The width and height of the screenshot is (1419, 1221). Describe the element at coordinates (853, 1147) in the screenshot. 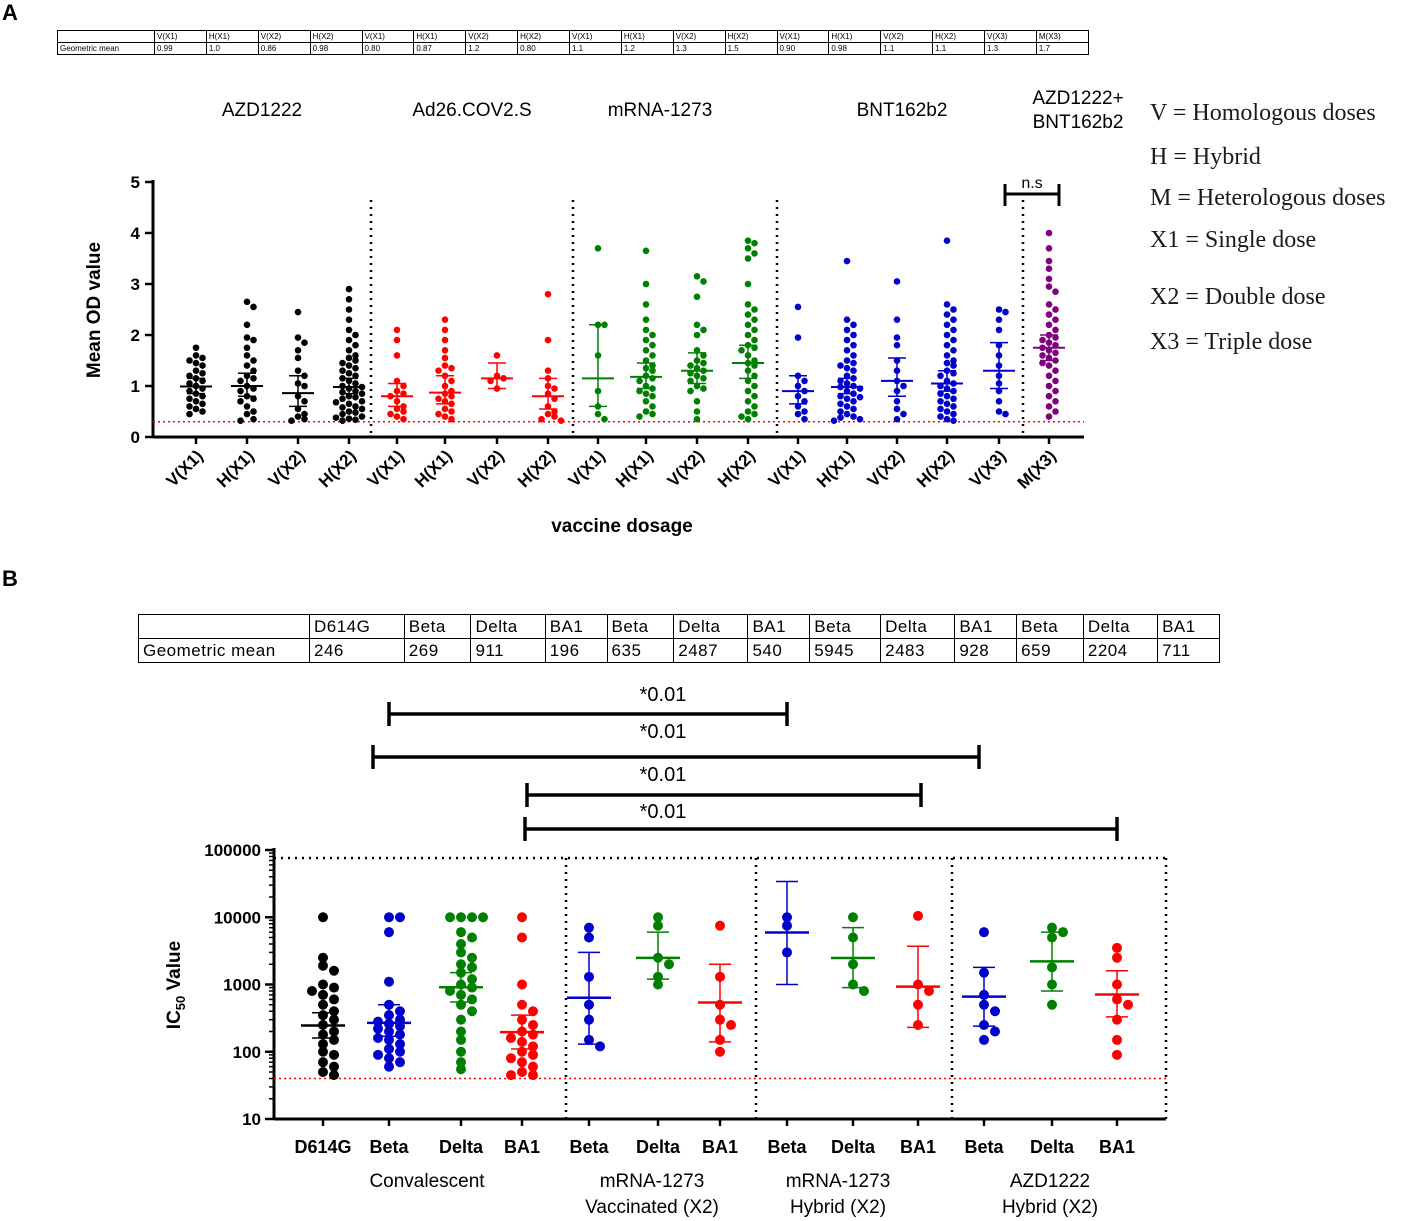

I see `x-tick-label: Delta` at that location.